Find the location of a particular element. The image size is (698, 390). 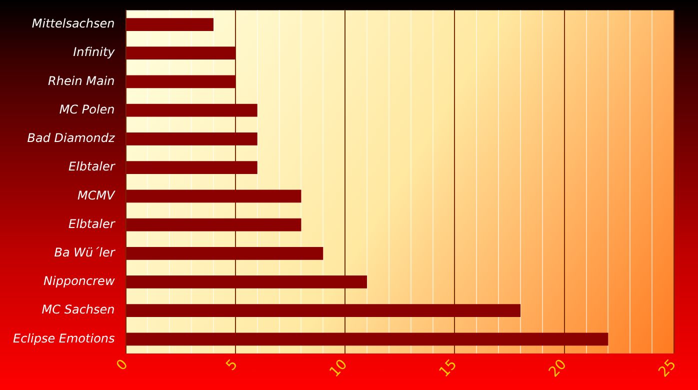

y-tick-label: Ba Wü´ler is located at coordinates (85, 253).